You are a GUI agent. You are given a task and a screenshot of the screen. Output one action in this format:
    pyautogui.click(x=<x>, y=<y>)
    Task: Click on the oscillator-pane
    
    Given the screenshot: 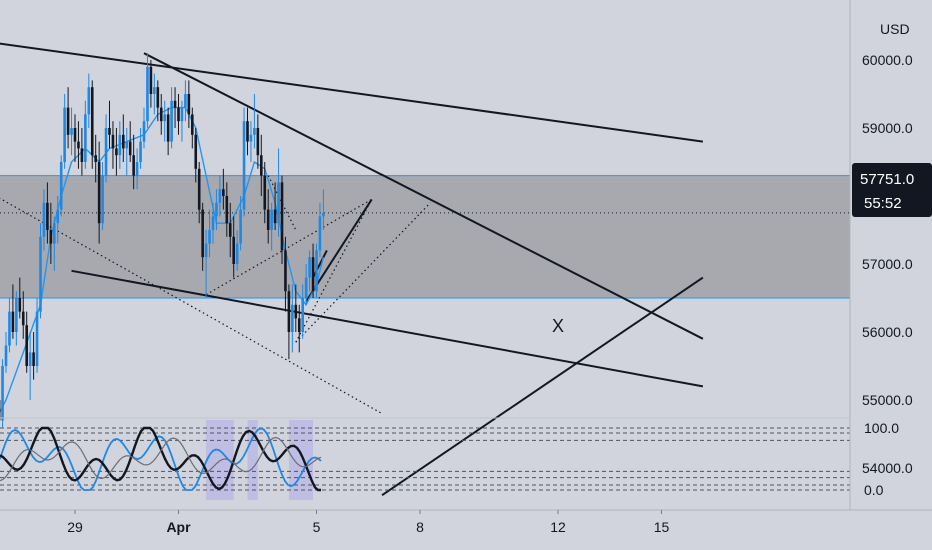 What is the action you would take?
    pyautogui.click(x=425, y=460)
    